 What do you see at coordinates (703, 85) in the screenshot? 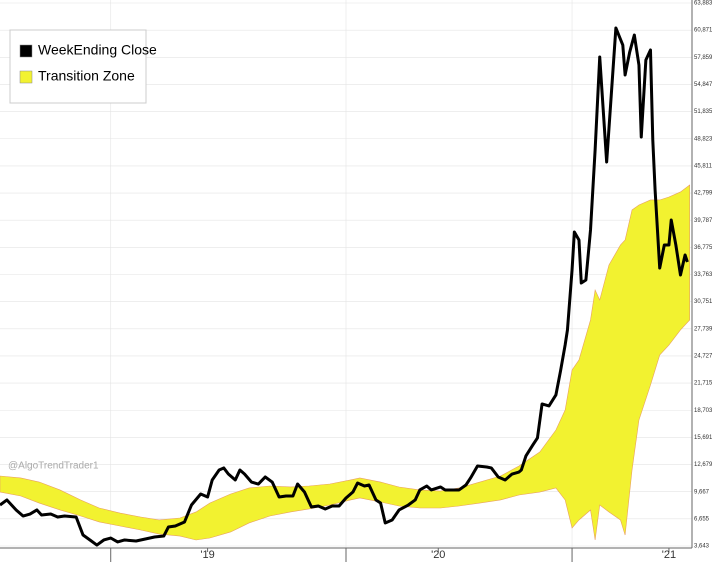
I see `y-tick-label: 54,847` at bounding box center [703, 85].